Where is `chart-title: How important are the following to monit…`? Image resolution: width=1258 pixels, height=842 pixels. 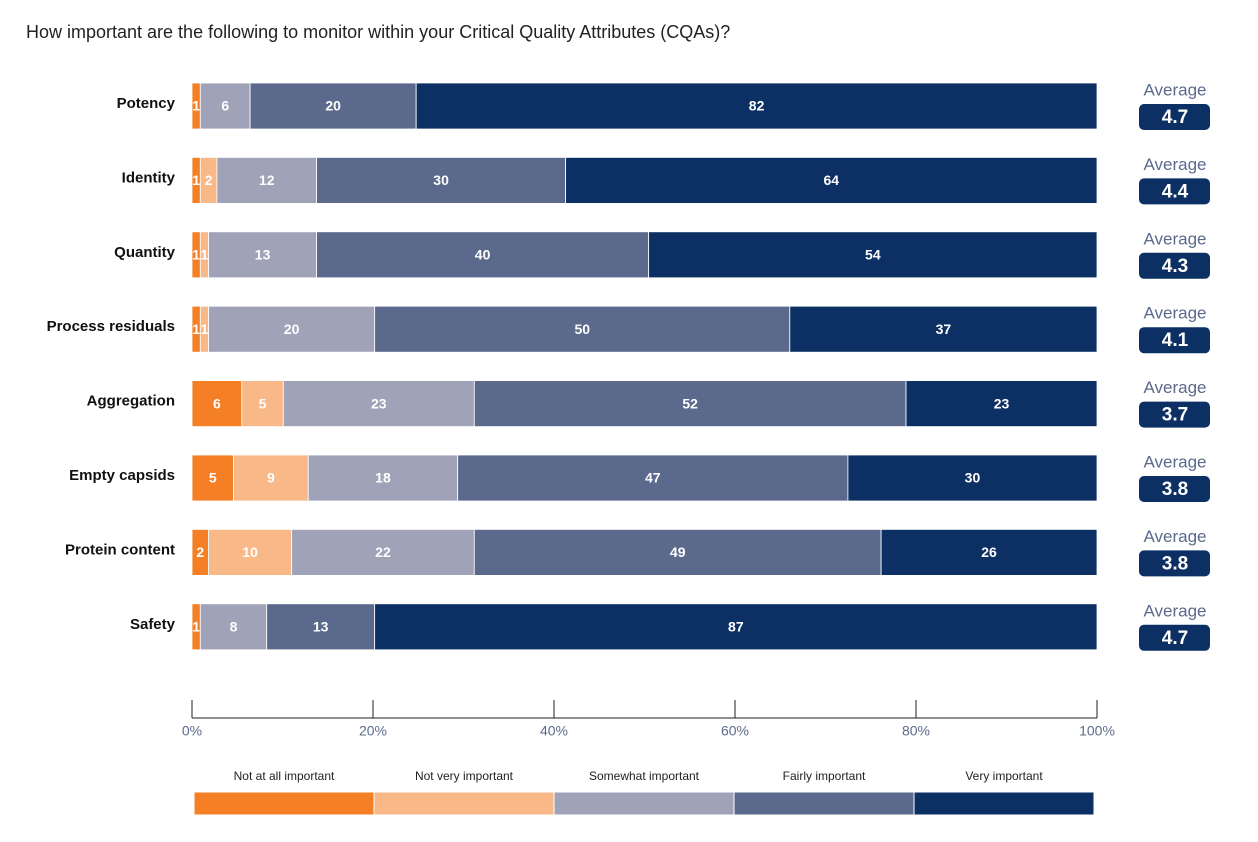 chart-title: How important are the following to monit… is located at coordinates (378, 32).